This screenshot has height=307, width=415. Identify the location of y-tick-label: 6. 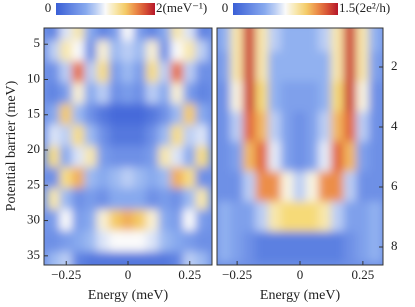
(394, 185).